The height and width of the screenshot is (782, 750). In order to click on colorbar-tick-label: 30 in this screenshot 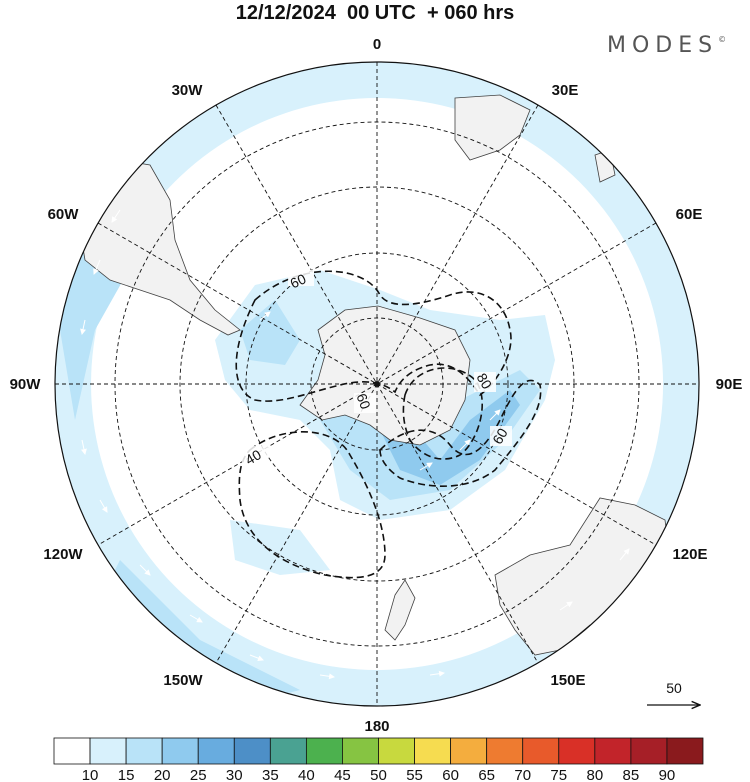, I will do `click(234, 774)`.